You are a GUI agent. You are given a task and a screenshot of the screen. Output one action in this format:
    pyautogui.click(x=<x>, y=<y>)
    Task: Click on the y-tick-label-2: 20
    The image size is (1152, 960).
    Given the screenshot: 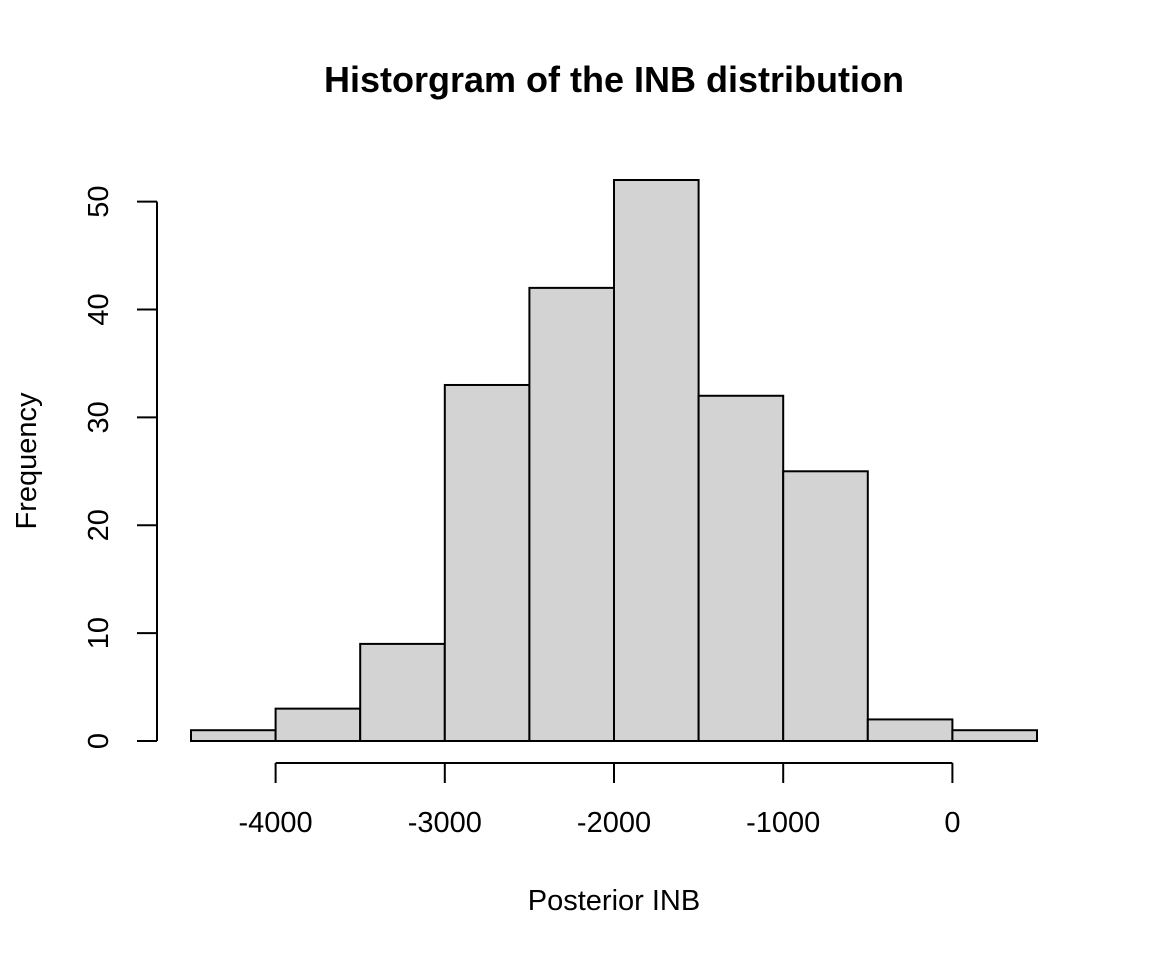 What is the action you would take?
    pyautogui.click(x=99, y=525)
    